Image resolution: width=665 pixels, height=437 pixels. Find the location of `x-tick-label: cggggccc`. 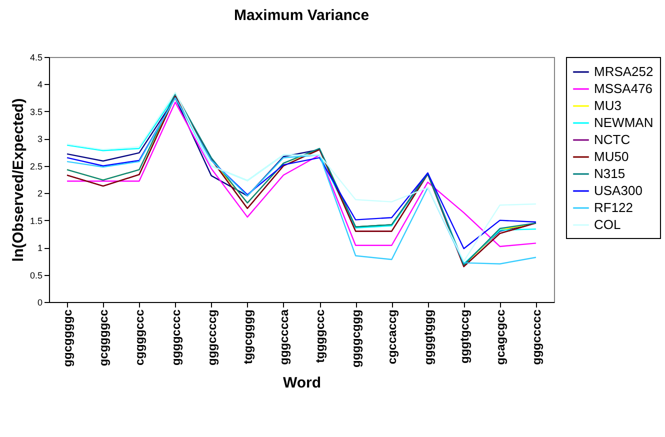

x-tick-label: cggggccc is located at coordinates (139, 337).